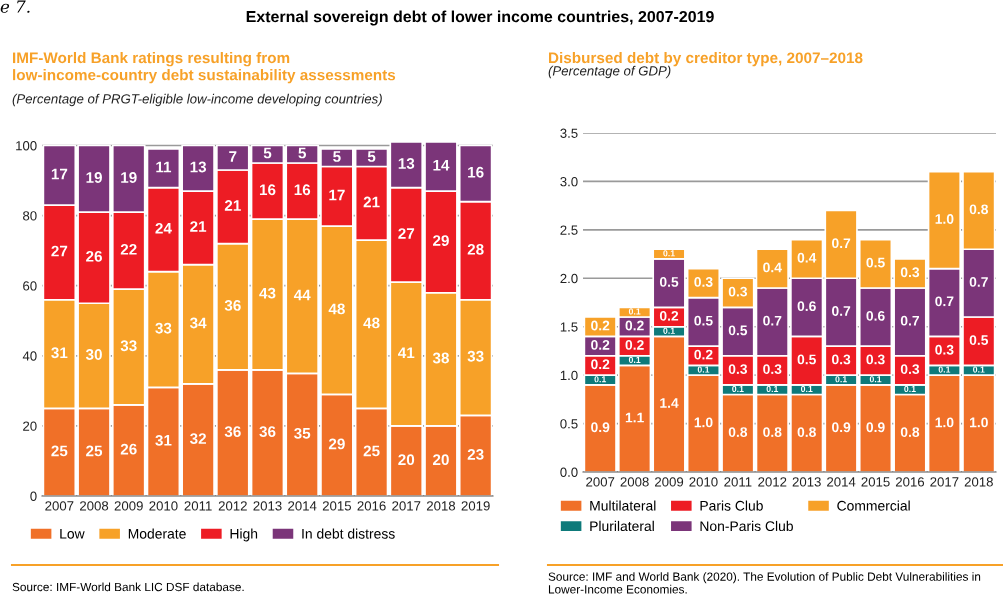 This screenshot has height=611, width=1003. I want to click on y-tick-label: 80, so click(30, 216).